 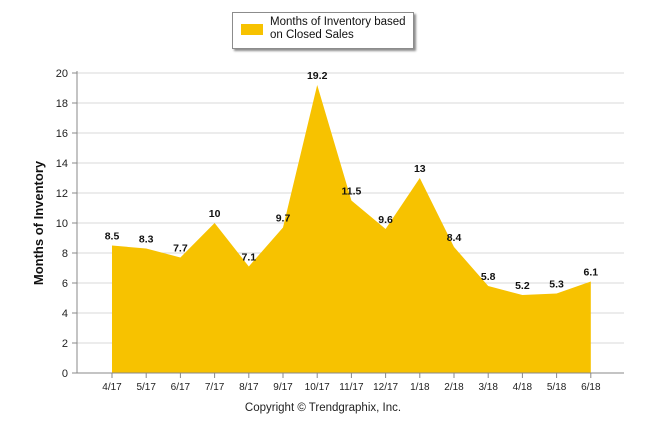 I want to click on x-tick-label: 6/18, so click(x=591, y=387).